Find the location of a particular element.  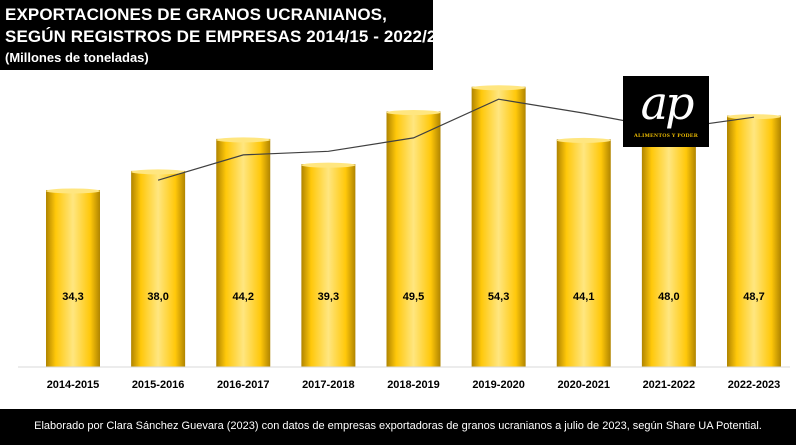

x-tick-label: 2020-2021 is located at coordinates (583, 385).